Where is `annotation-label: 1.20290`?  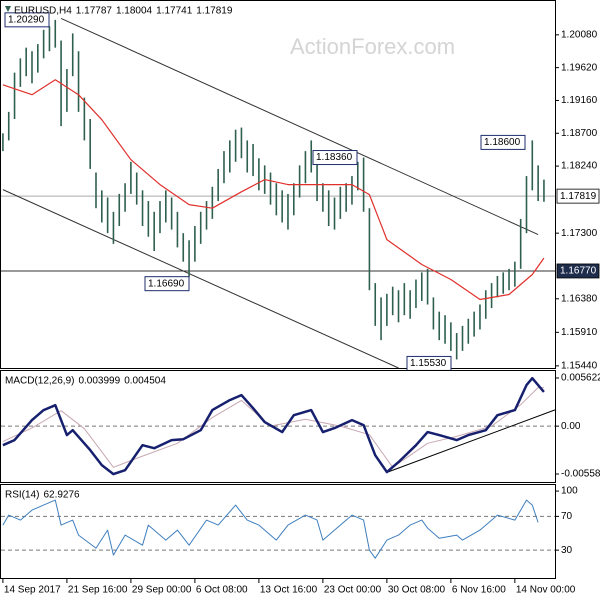 annotation-label: 1.20290 is located at coordinates (26, 19).